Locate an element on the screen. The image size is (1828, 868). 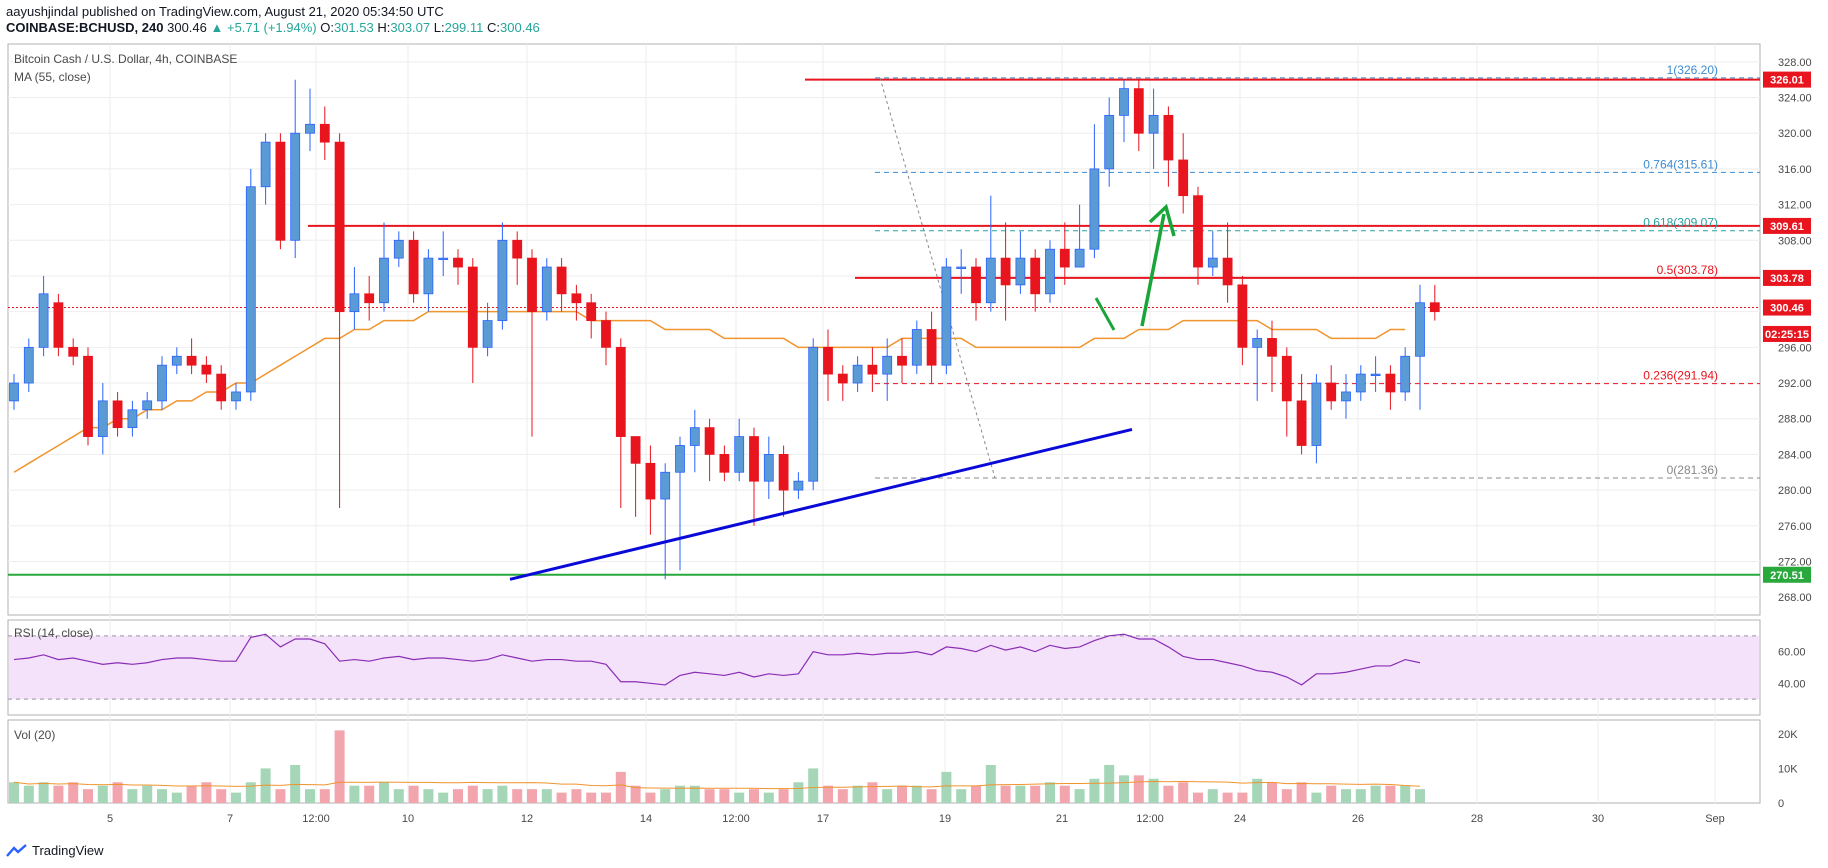
x-tick-label: 12:00 is located at coordinates (736, 819).